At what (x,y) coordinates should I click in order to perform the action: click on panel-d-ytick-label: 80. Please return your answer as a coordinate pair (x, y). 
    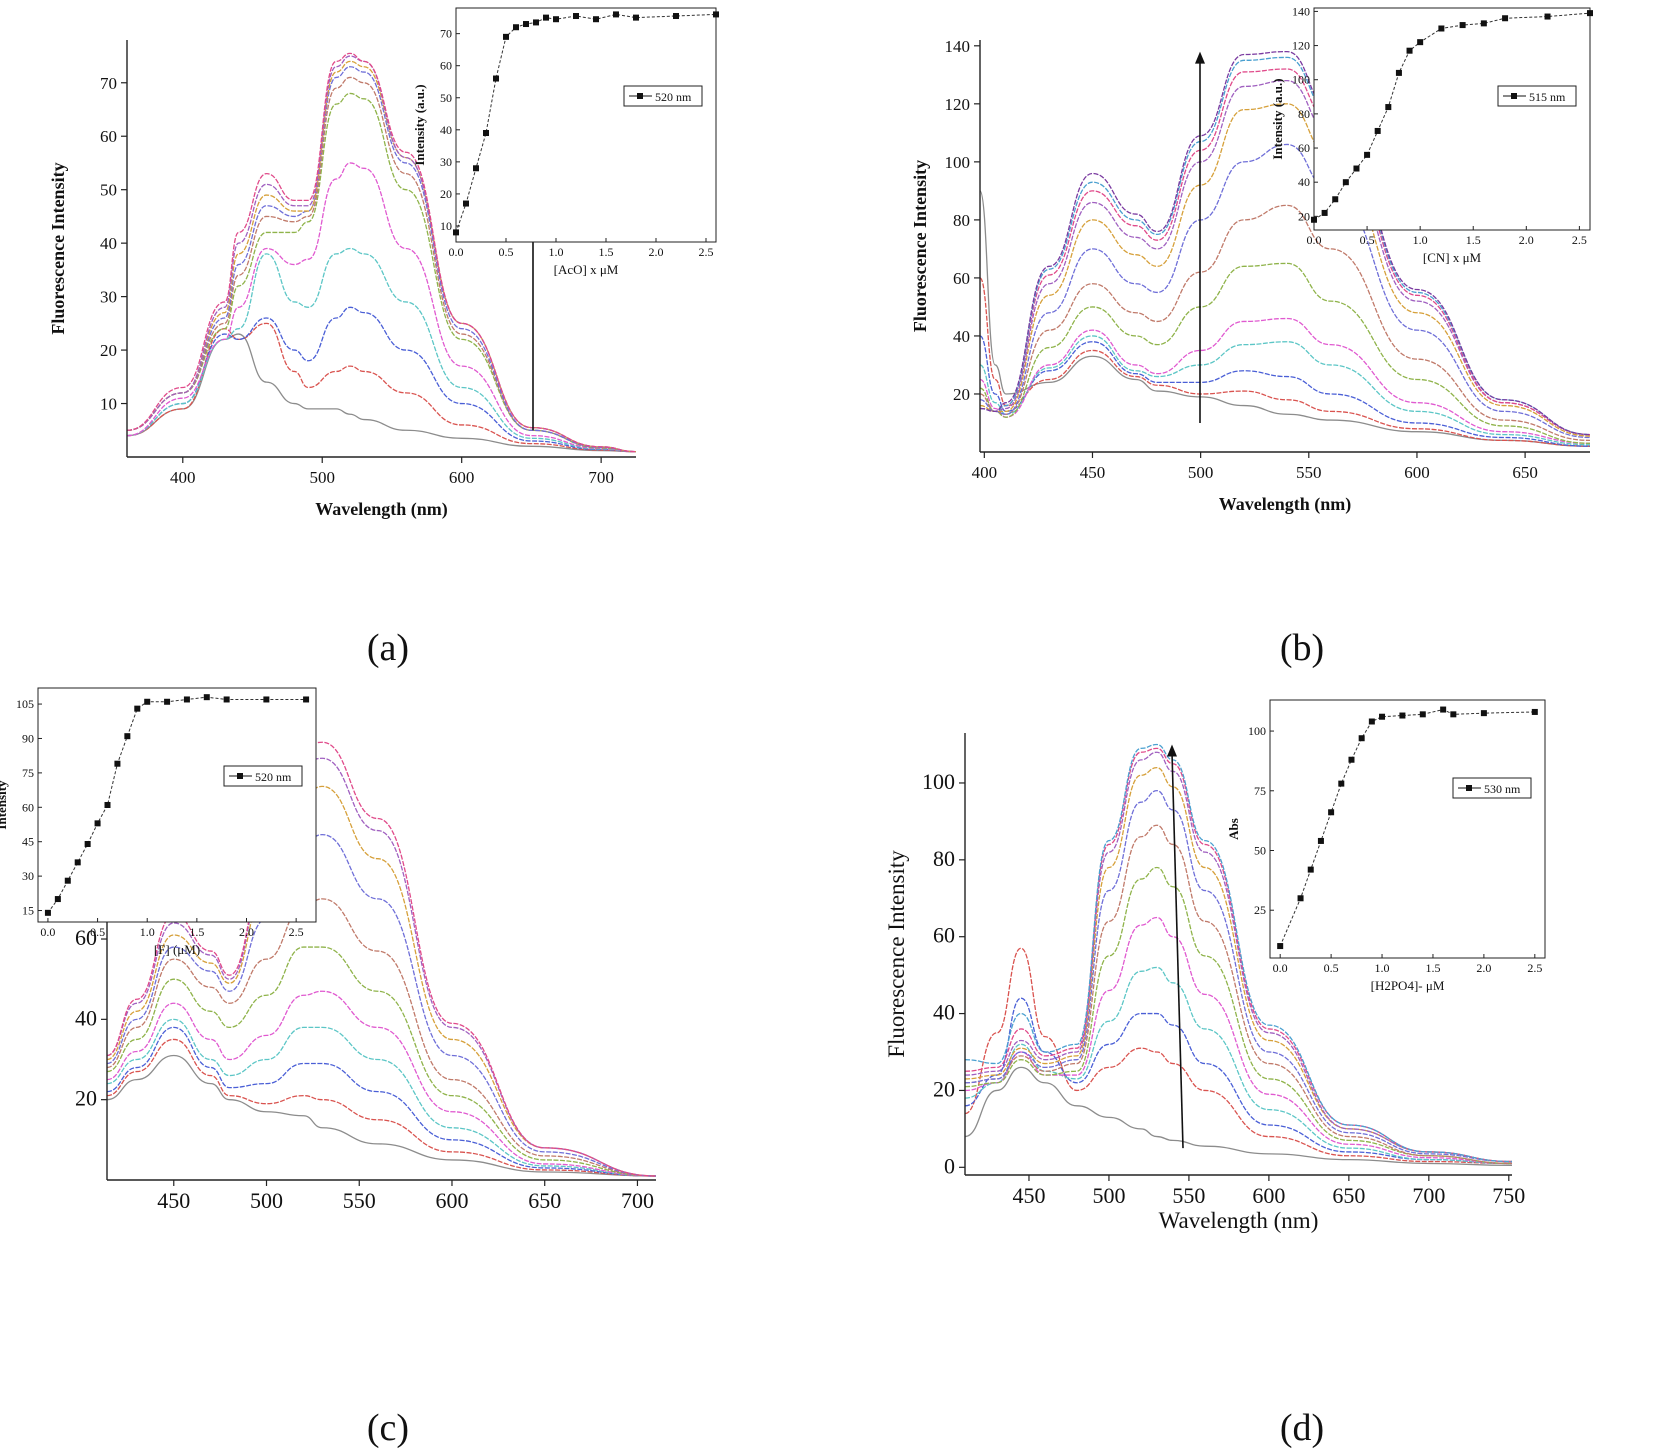
    Looking at the image, I should click on (944, 858).